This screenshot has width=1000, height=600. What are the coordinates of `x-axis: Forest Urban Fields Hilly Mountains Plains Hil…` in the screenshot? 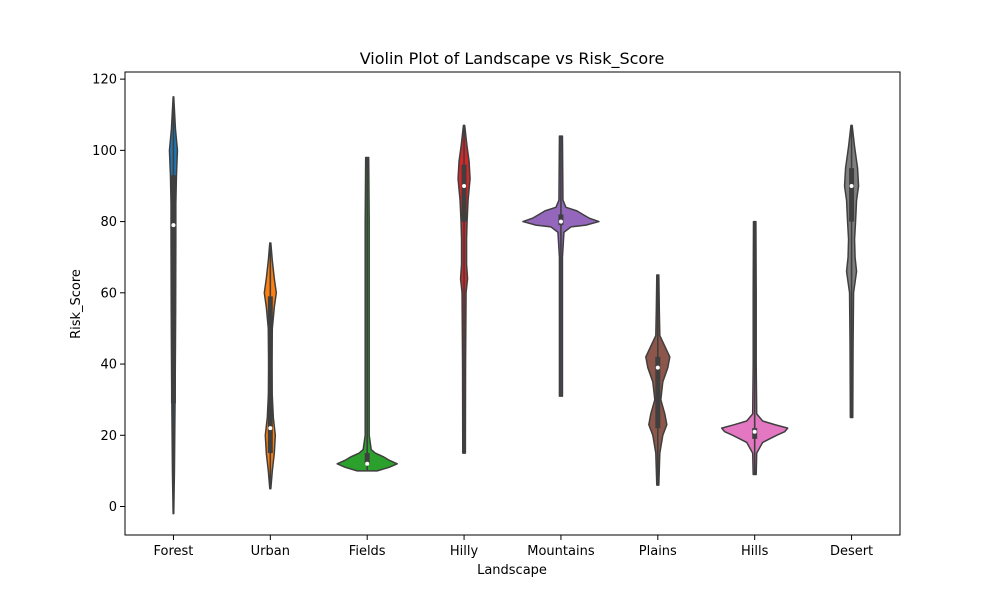 It's located at (513, 547).